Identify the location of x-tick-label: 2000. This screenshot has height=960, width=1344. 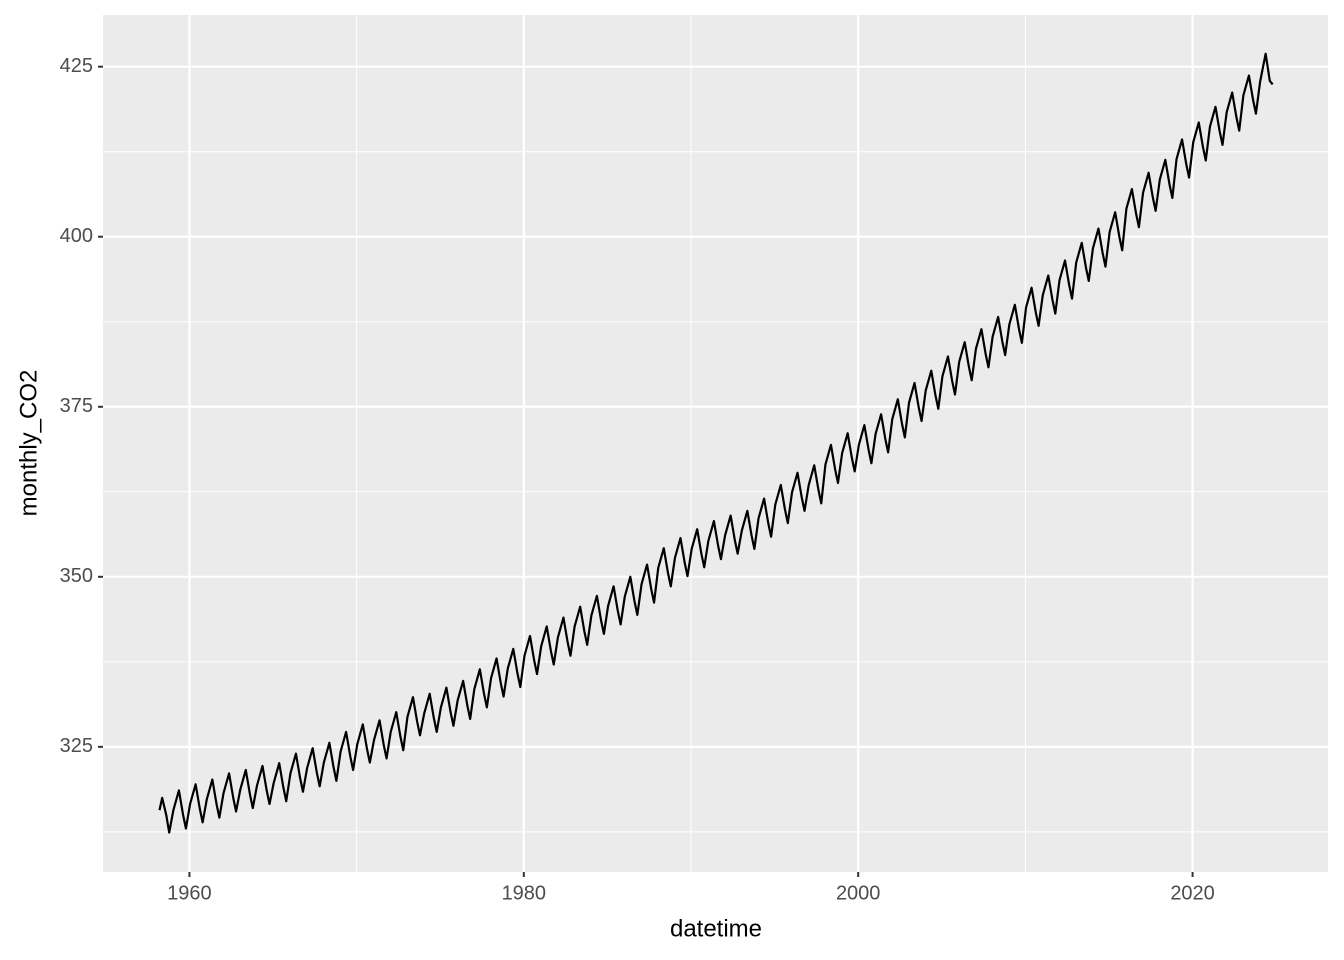
(858, 893).